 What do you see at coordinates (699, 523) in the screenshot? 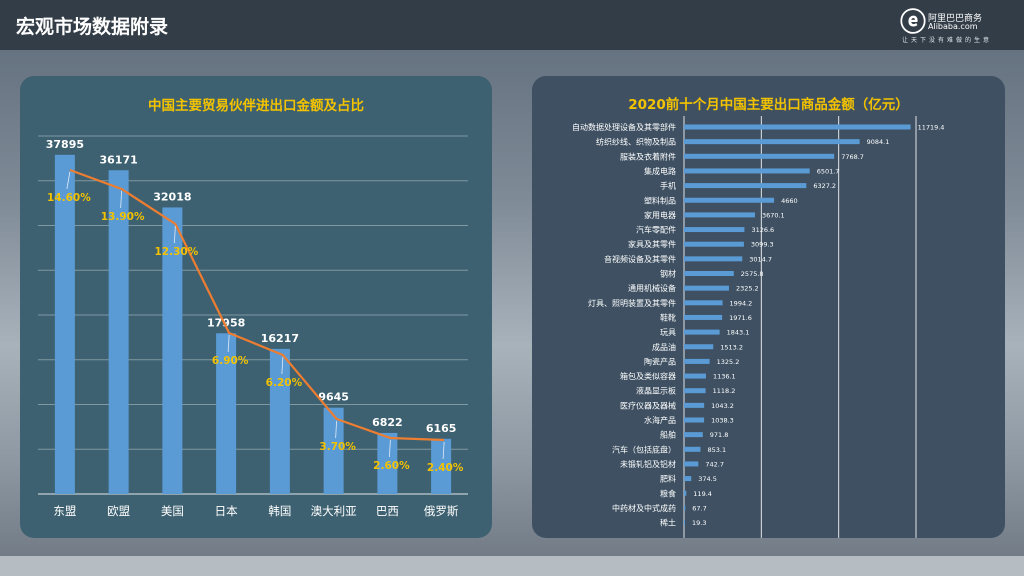
I see `bar-value-label: 19.3` at bounding box center [699, 523].